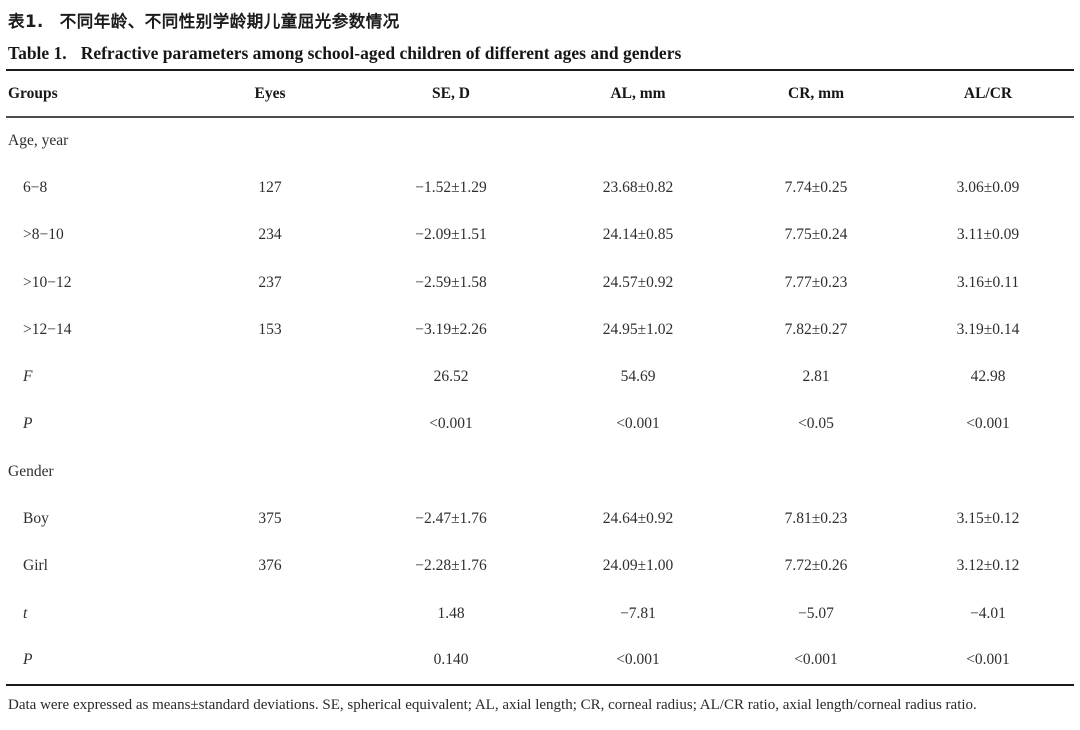 The height and width of the screenshot is (730, 1080). Describe the element at coordinates (540, 660) in the screenshot. I see `row-p-value-gender: P 0.140 <0.001 <0.001 <0.001` at that location.